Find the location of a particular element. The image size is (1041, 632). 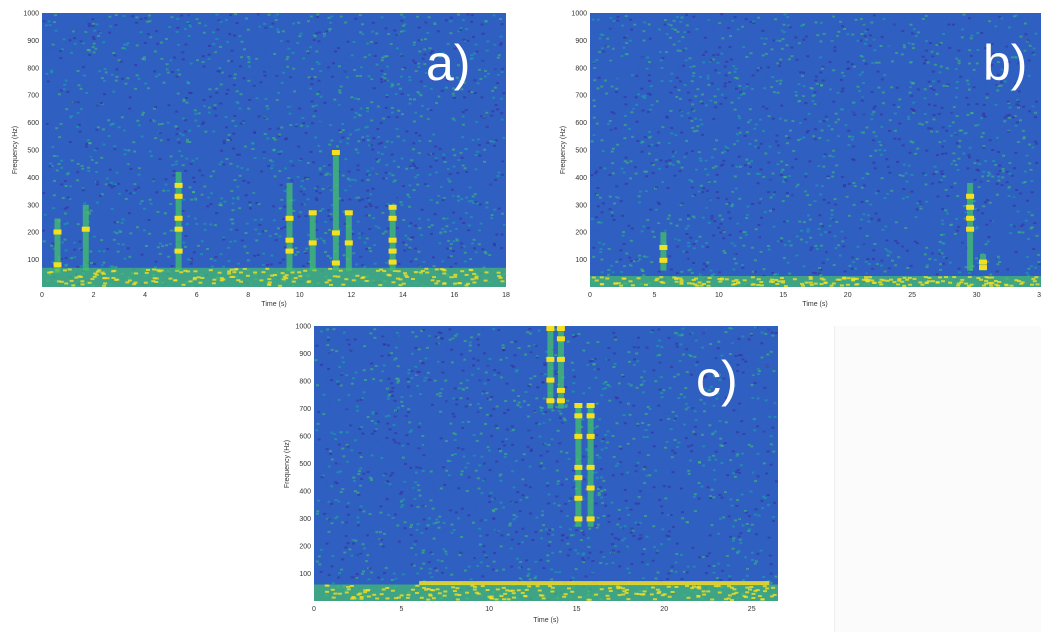

y-tick-label: 600 is located at coordinates (33, 123).